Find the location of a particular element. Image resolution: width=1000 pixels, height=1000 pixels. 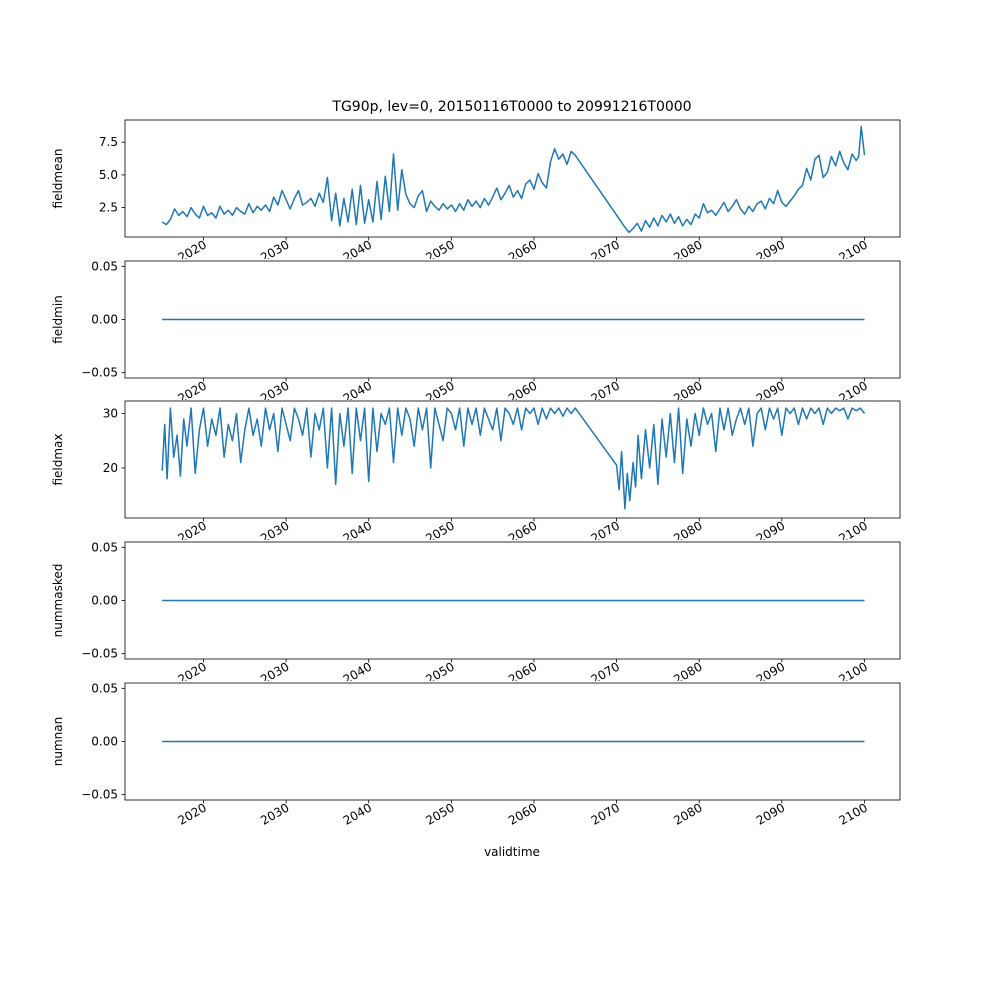

y-axis-label-numnan: numnan is located at coordinates (58, 741).